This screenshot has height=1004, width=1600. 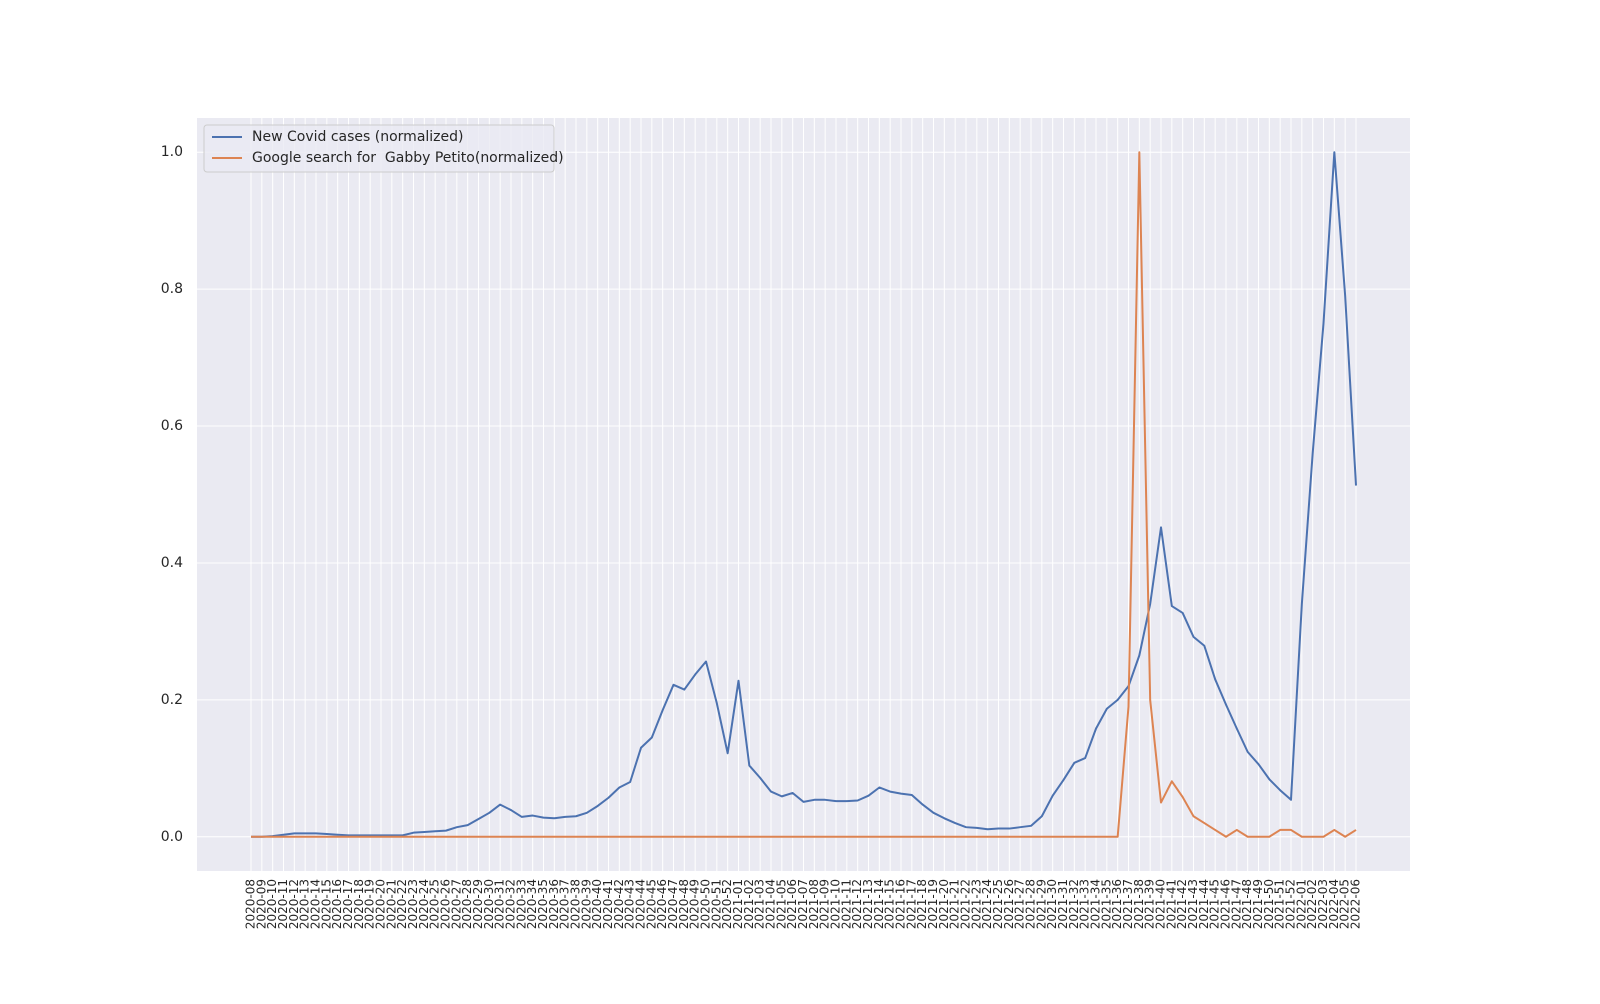 What do you see at coordinates (554, 904) in the screenshot?
I see `x-tick-label: 2020-36` at bounding box center [554, 904].